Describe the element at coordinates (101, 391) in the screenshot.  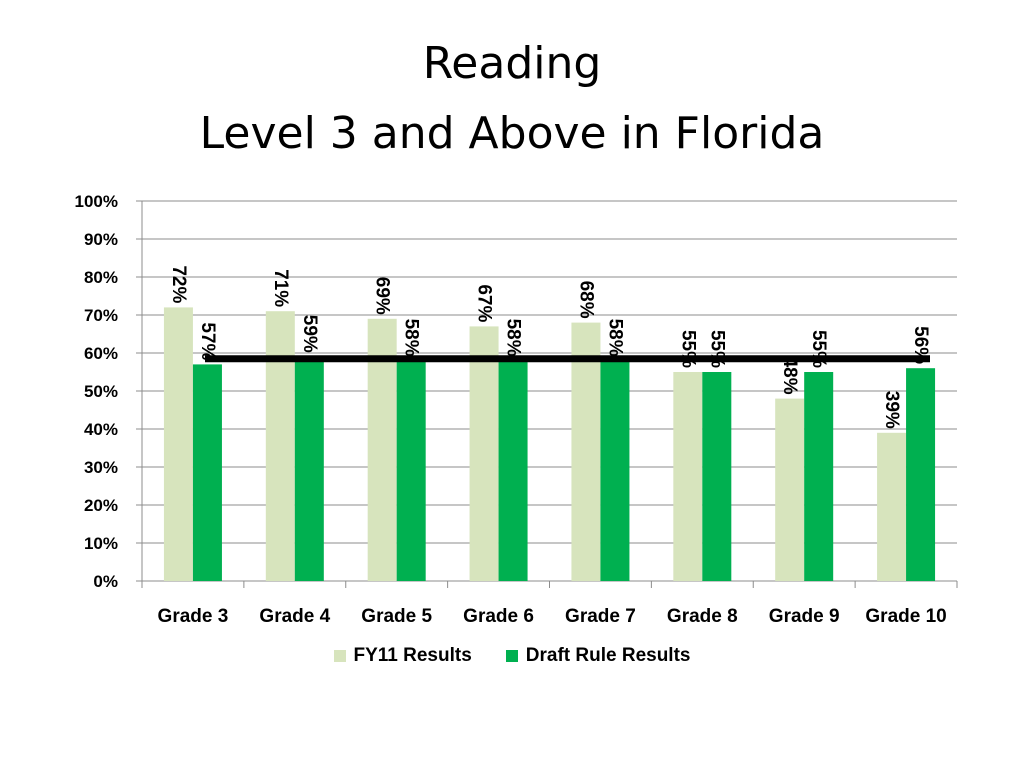
I see `y-tick-label: 50%` at that location.